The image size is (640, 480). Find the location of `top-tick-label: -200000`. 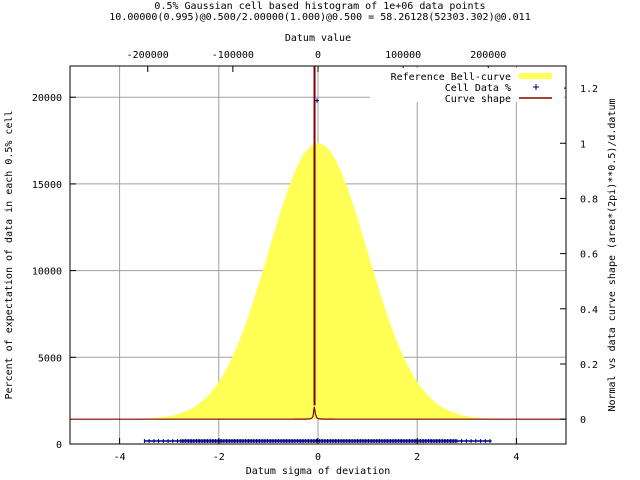

top-tick-label: -200000 is located at coordinates (148, 55).